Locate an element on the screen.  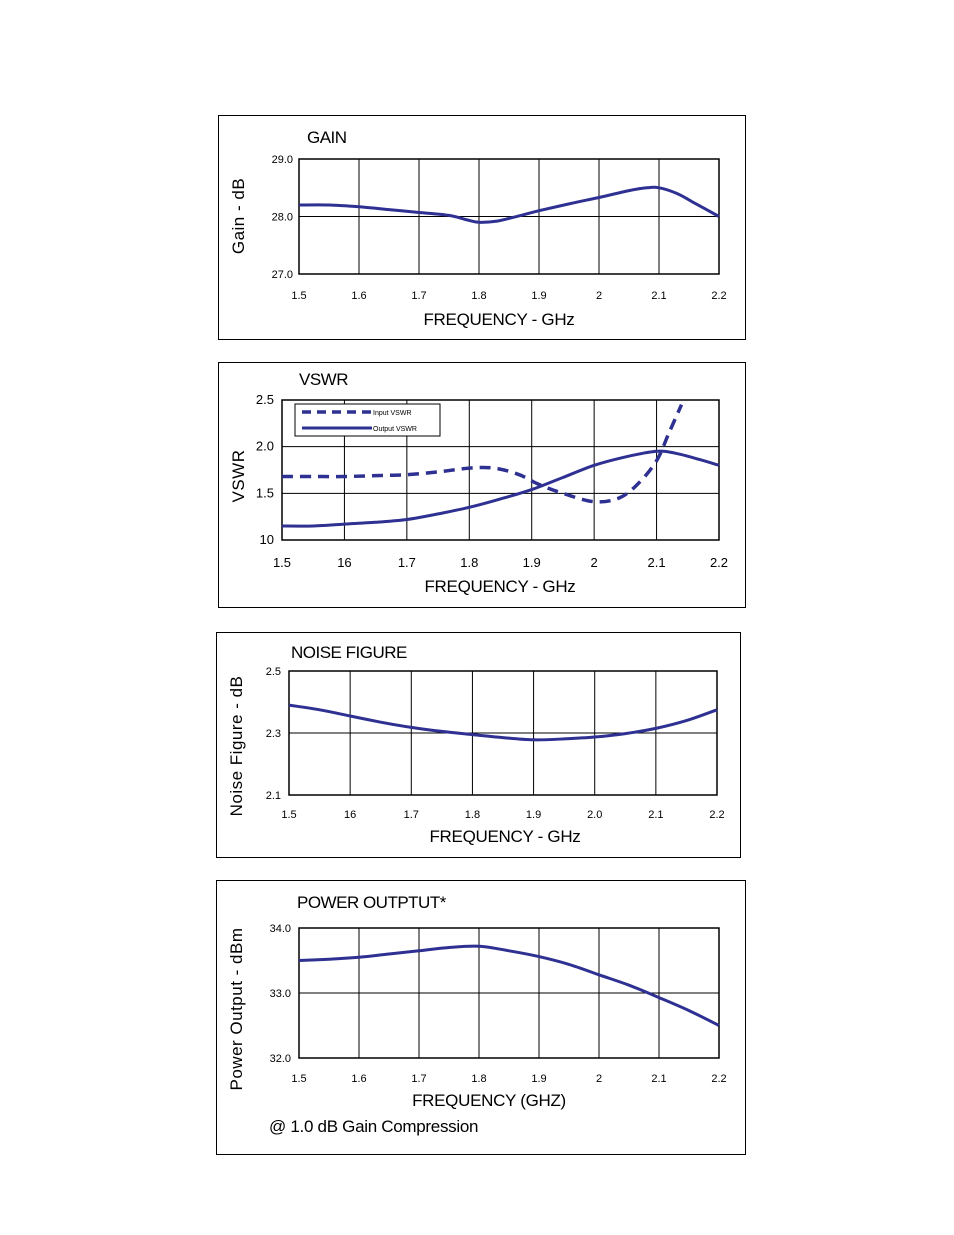
dashed-series-line is located at coordinates (482, 454).